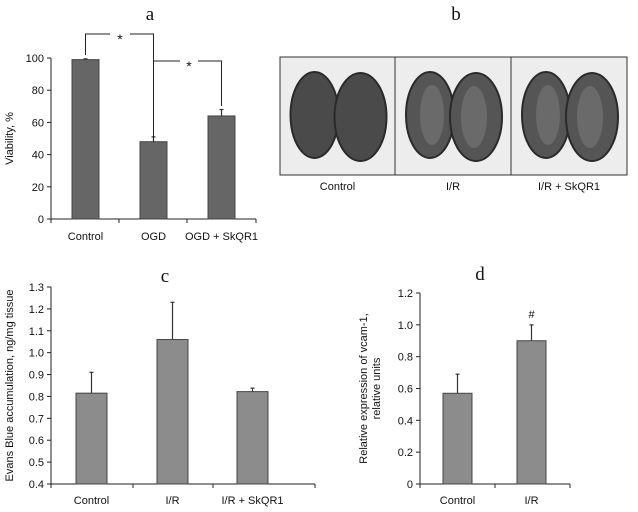 The image size is (638, 512). I want to click on y-tick-label-c: 1.1, so click(36, 332).